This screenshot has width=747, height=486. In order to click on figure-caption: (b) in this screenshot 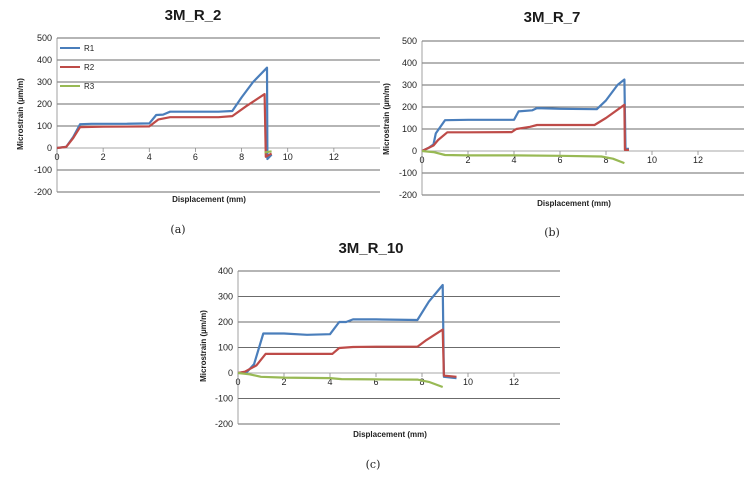, I will do `click(552, 232)`.